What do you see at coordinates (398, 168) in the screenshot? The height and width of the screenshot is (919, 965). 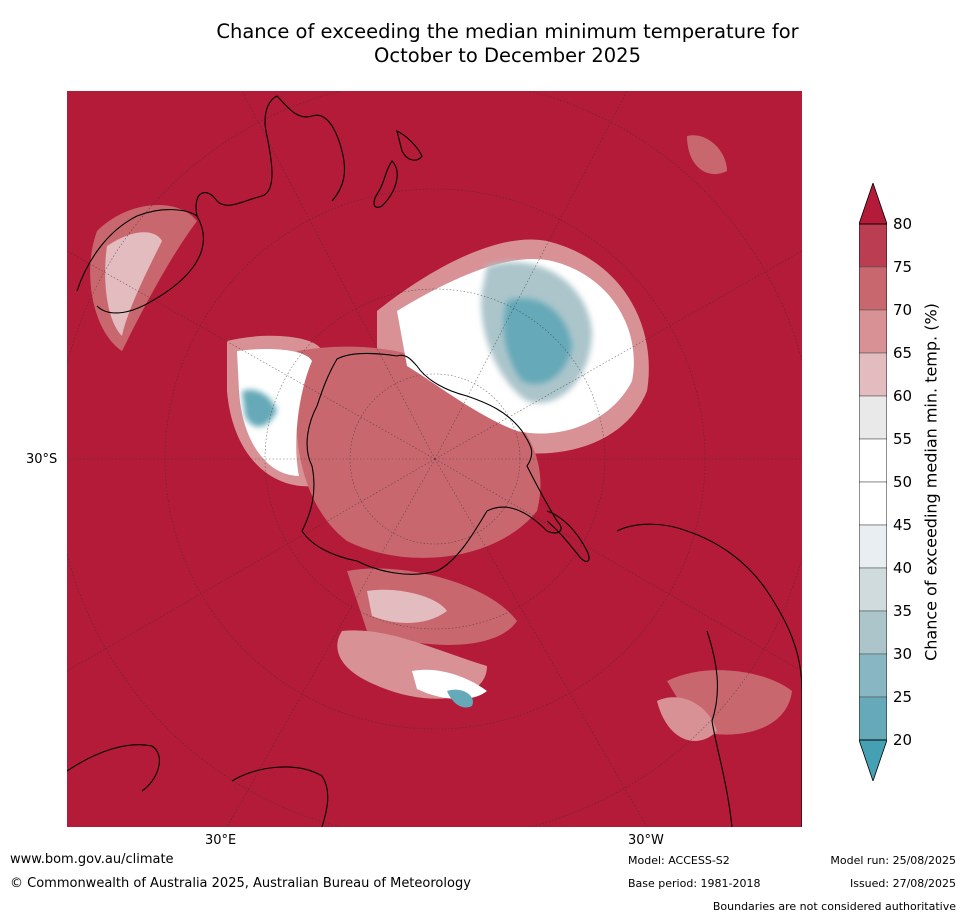 I see `new-zealand-outline` at bounding box center [398, 168].